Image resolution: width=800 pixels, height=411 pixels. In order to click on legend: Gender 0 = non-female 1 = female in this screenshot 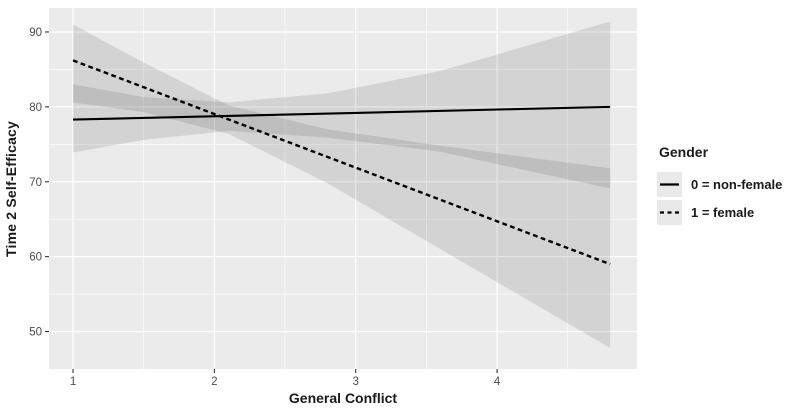, I will do `click(728, 186)`.